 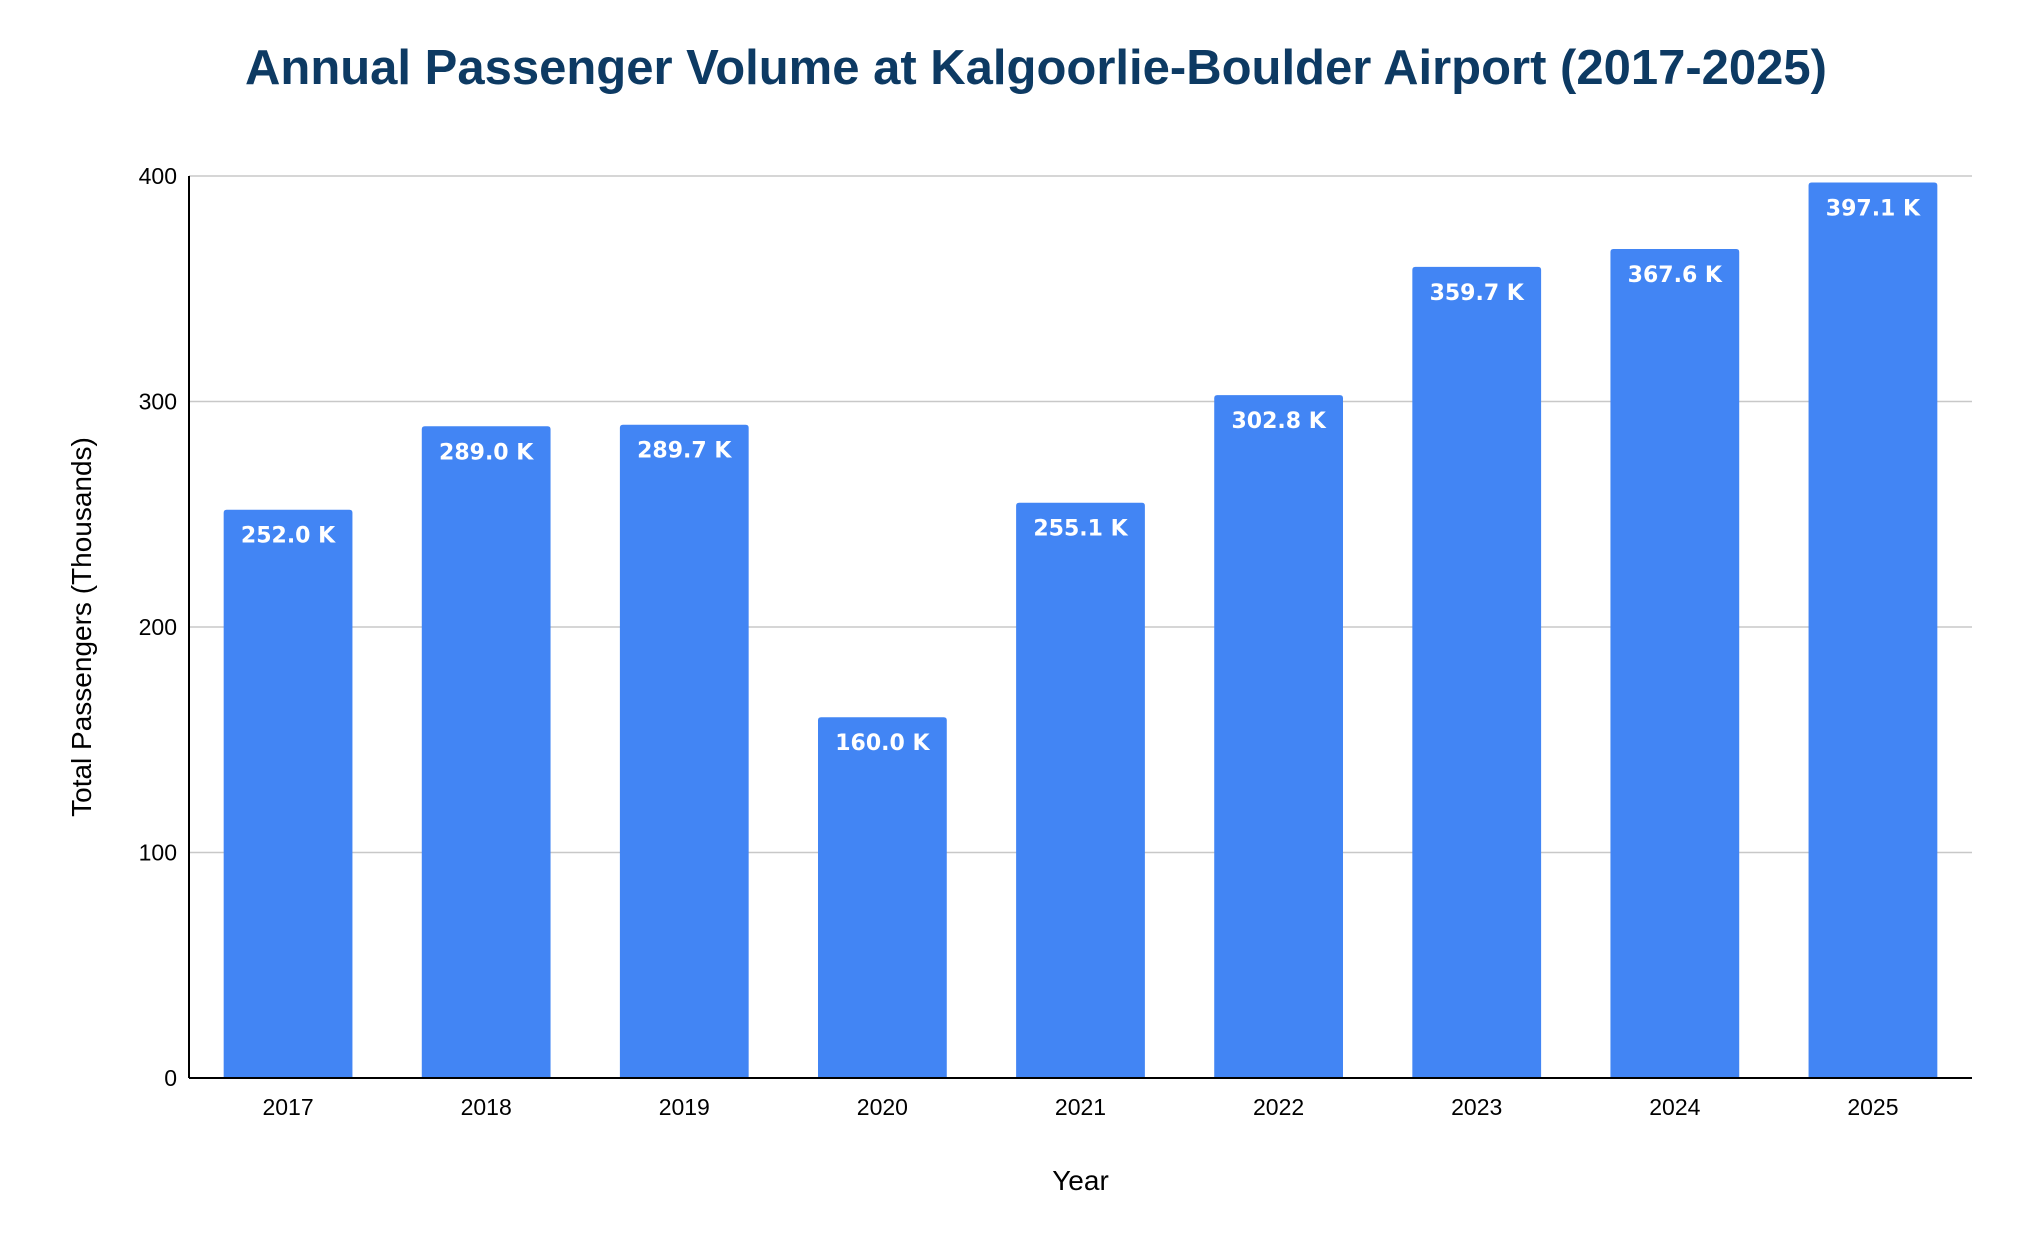 What do you see at coordinates (158, 402) in the screenshot?
I see `y-tick-label: 300` at bounding box center [158, 402].